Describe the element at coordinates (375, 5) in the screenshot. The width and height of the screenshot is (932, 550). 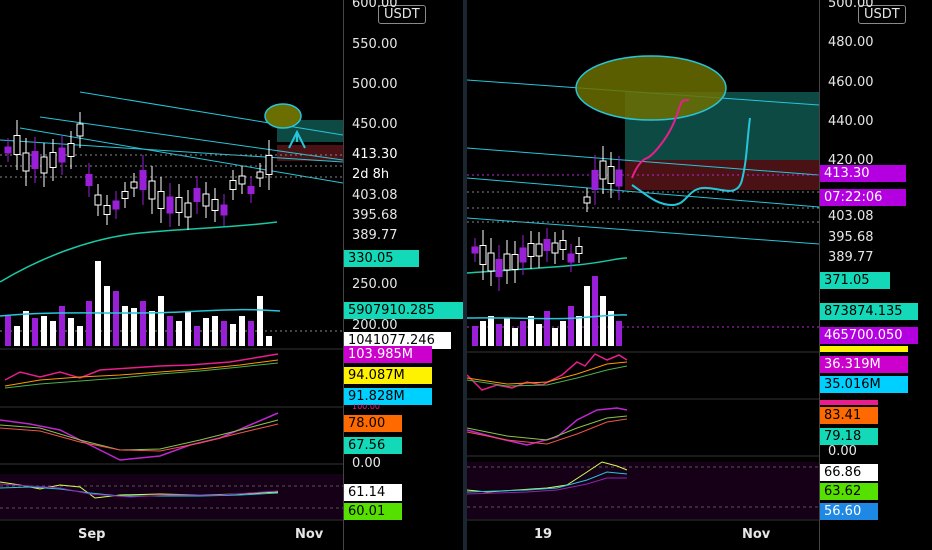
I see `left-tick: 600.00` at that location.